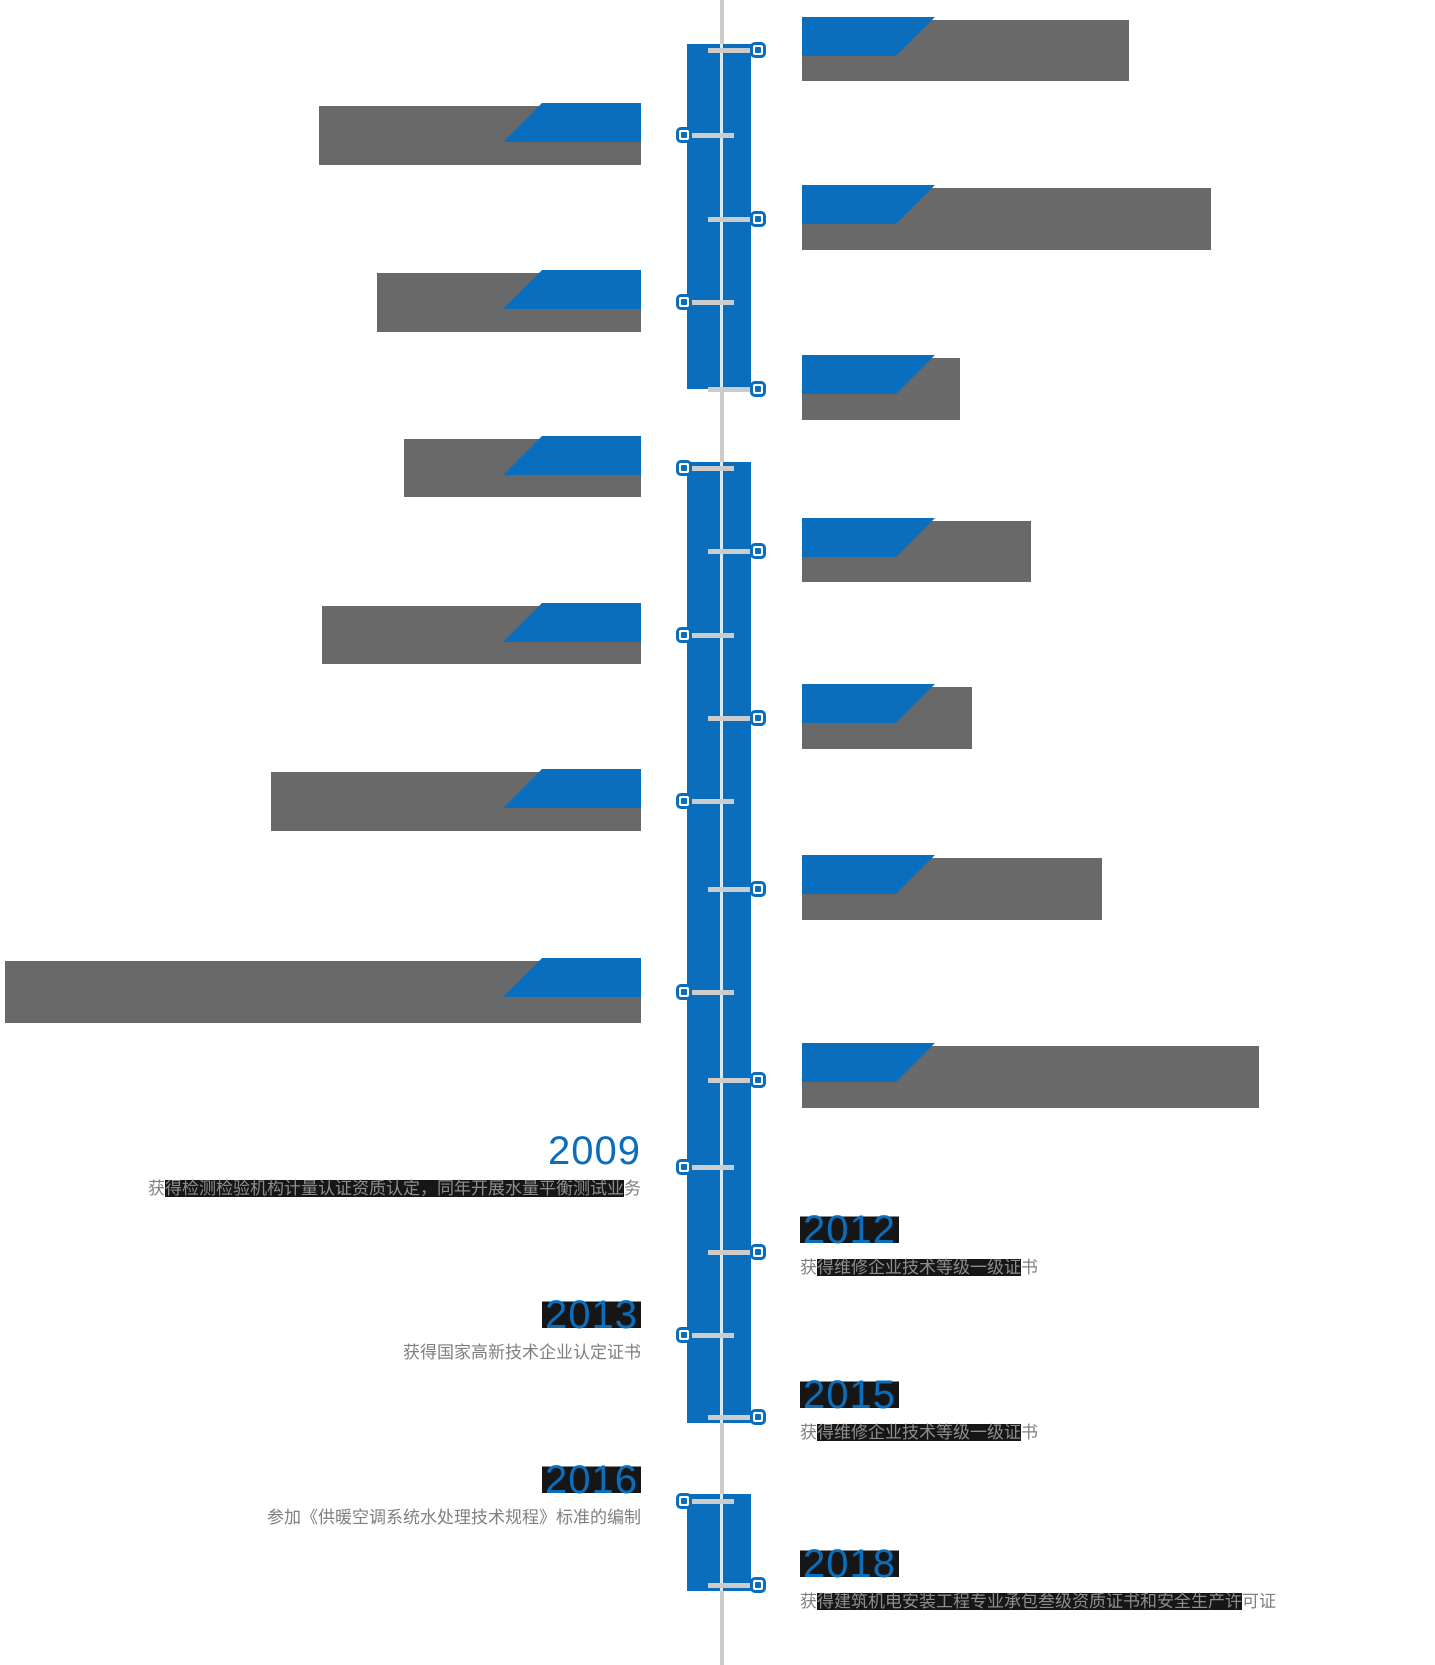 Image resolution: width=1435 pixels, height=1665 pixels. Describe the element at coordinates (1029, 1601) in the screenshot. I see `description-text-redaction-box: 得建筑机电安装工程专业承包叁级资质证书和安全生产许` at that location.